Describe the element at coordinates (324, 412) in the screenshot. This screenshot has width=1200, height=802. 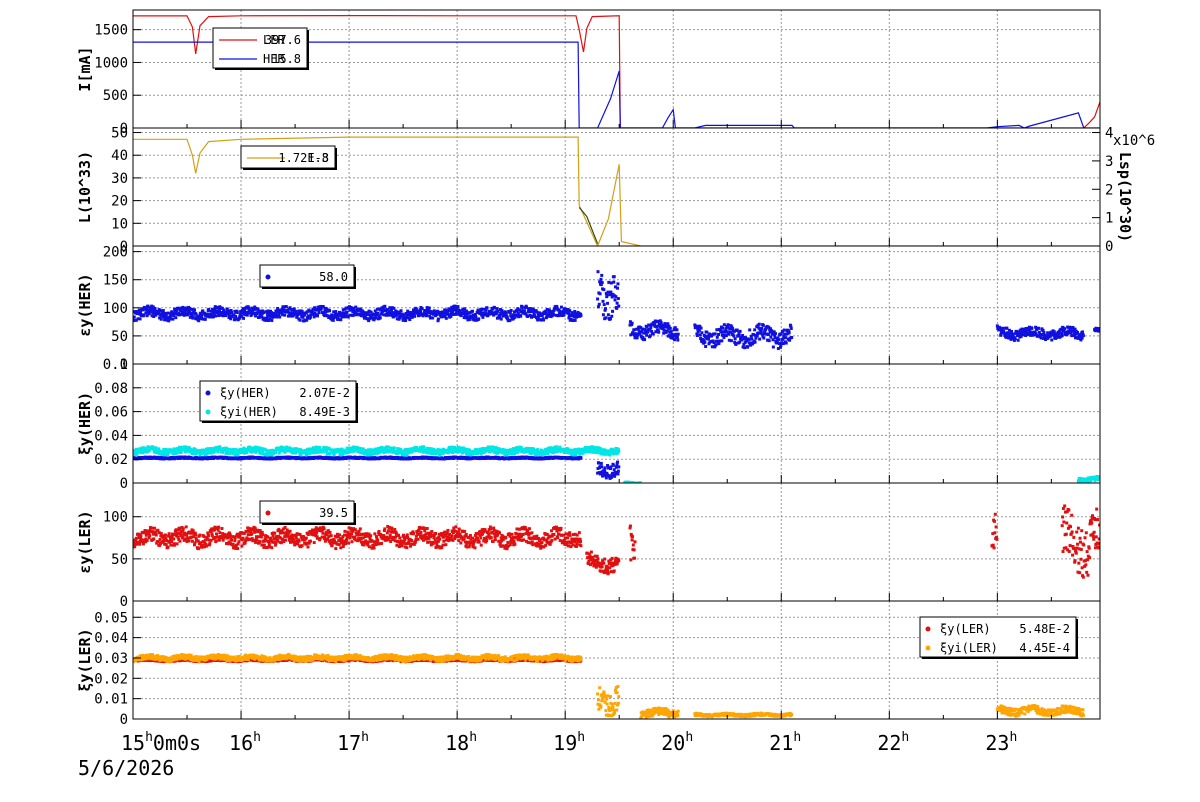
I see `legend-value: 8.49E-3` at that location.